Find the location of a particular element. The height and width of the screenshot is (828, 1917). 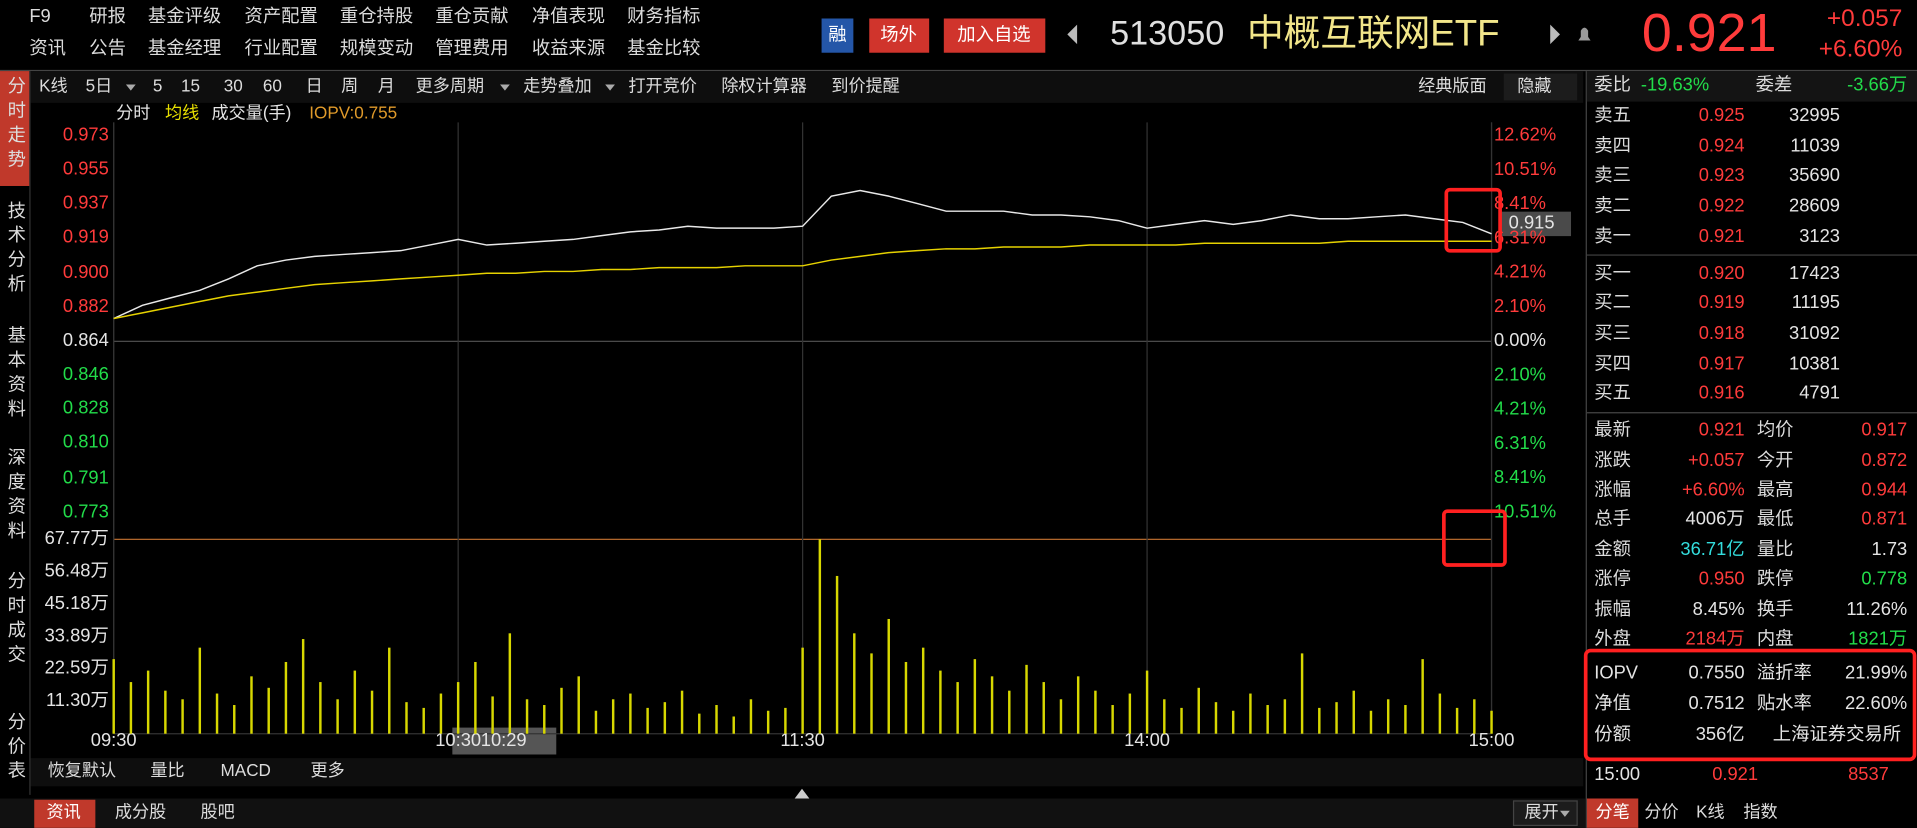

toolbar-item: 15 is located at coordinates (190, 85).